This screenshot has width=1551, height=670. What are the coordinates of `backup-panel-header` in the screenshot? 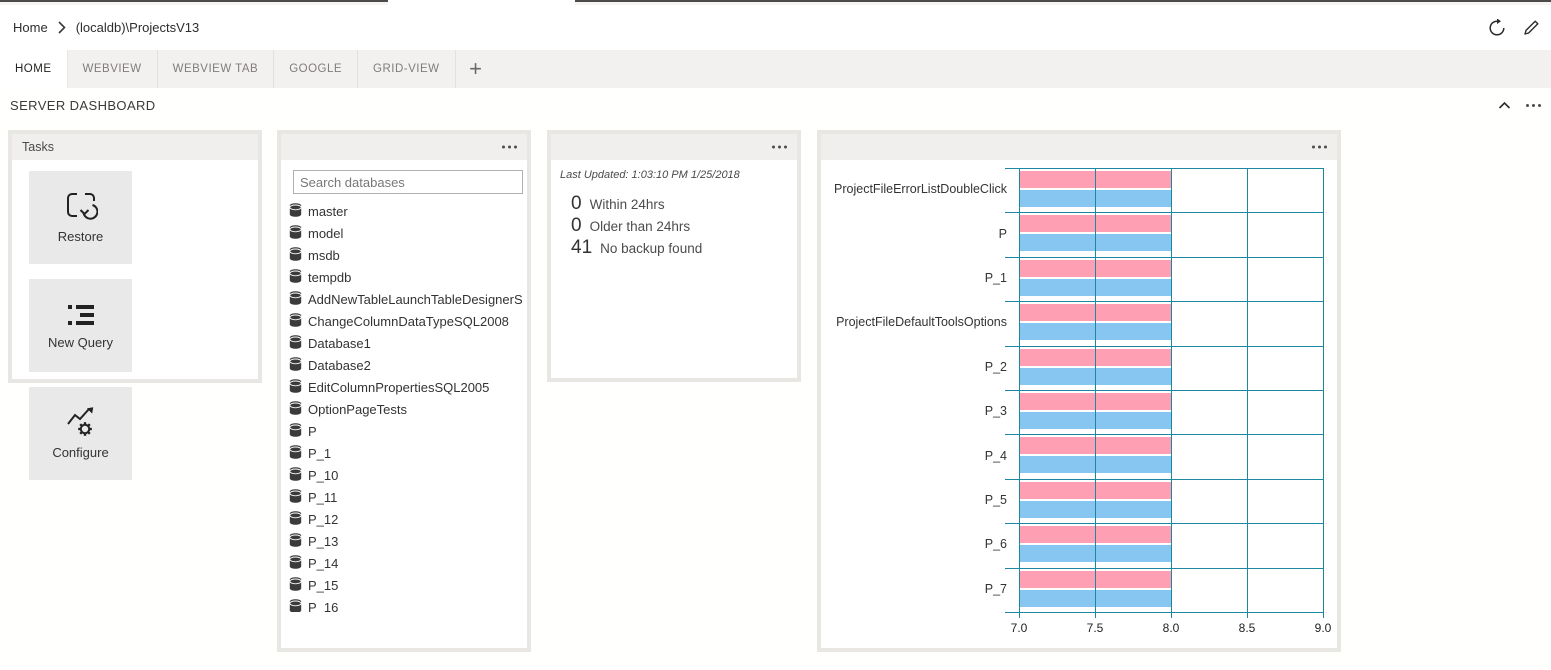 It's located at (674, 147).